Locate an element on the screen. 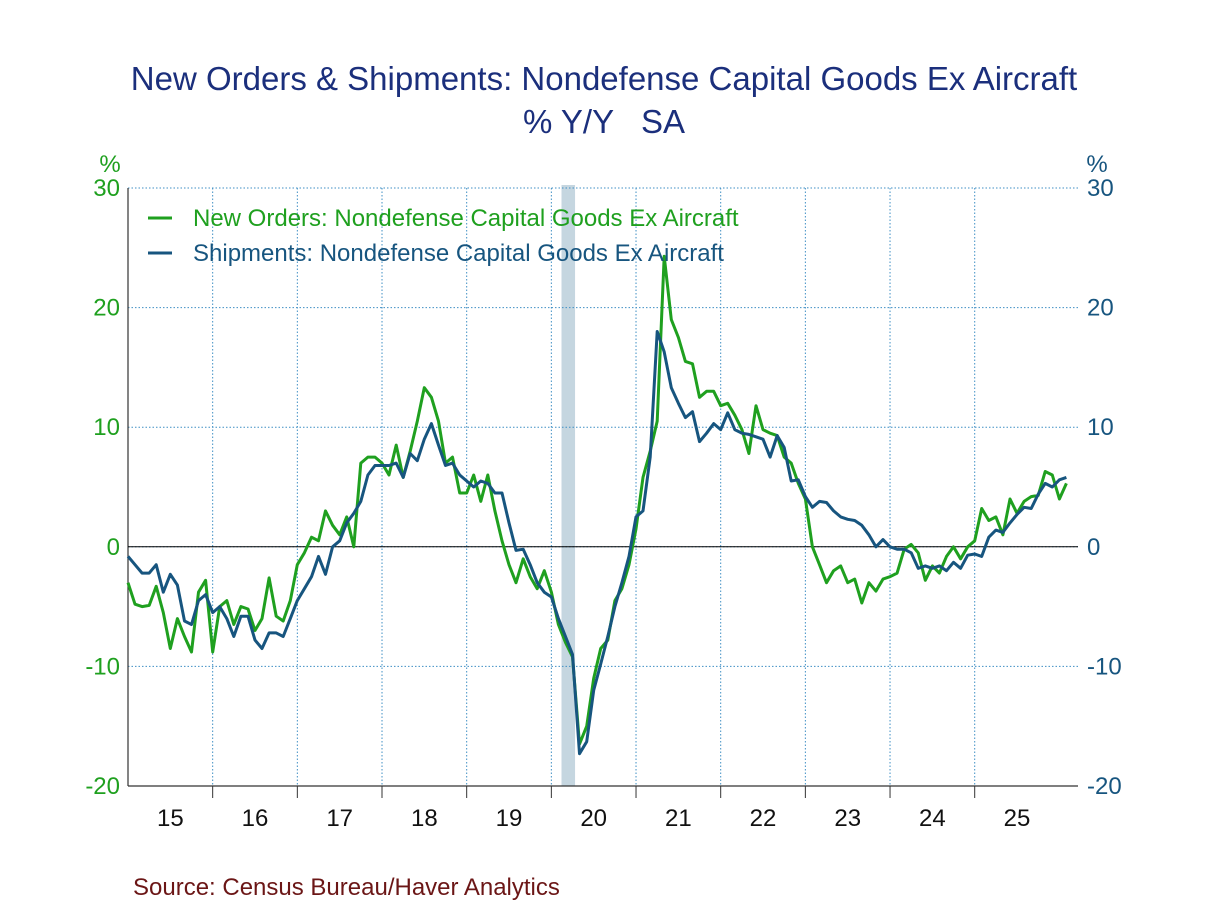 The height and width of the screenshot is (911, 1208). x-tick-label: 25 is located at coordinates (1017, 818).